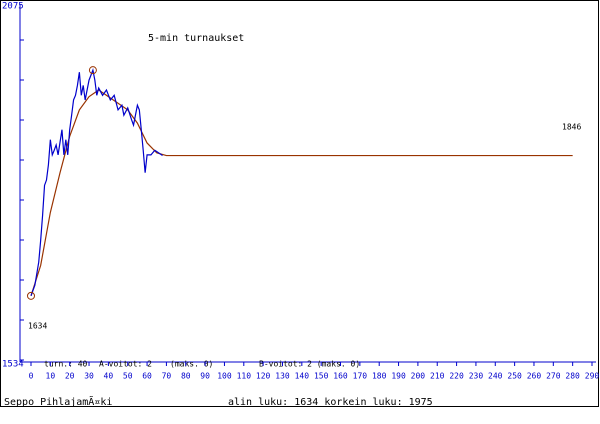 The height and width of the screenshot is (424, 600). What do you see at coordinates (66, 364) in the screenshot?
I see `stat: turn.: 40` at bounding box center [66, 364].